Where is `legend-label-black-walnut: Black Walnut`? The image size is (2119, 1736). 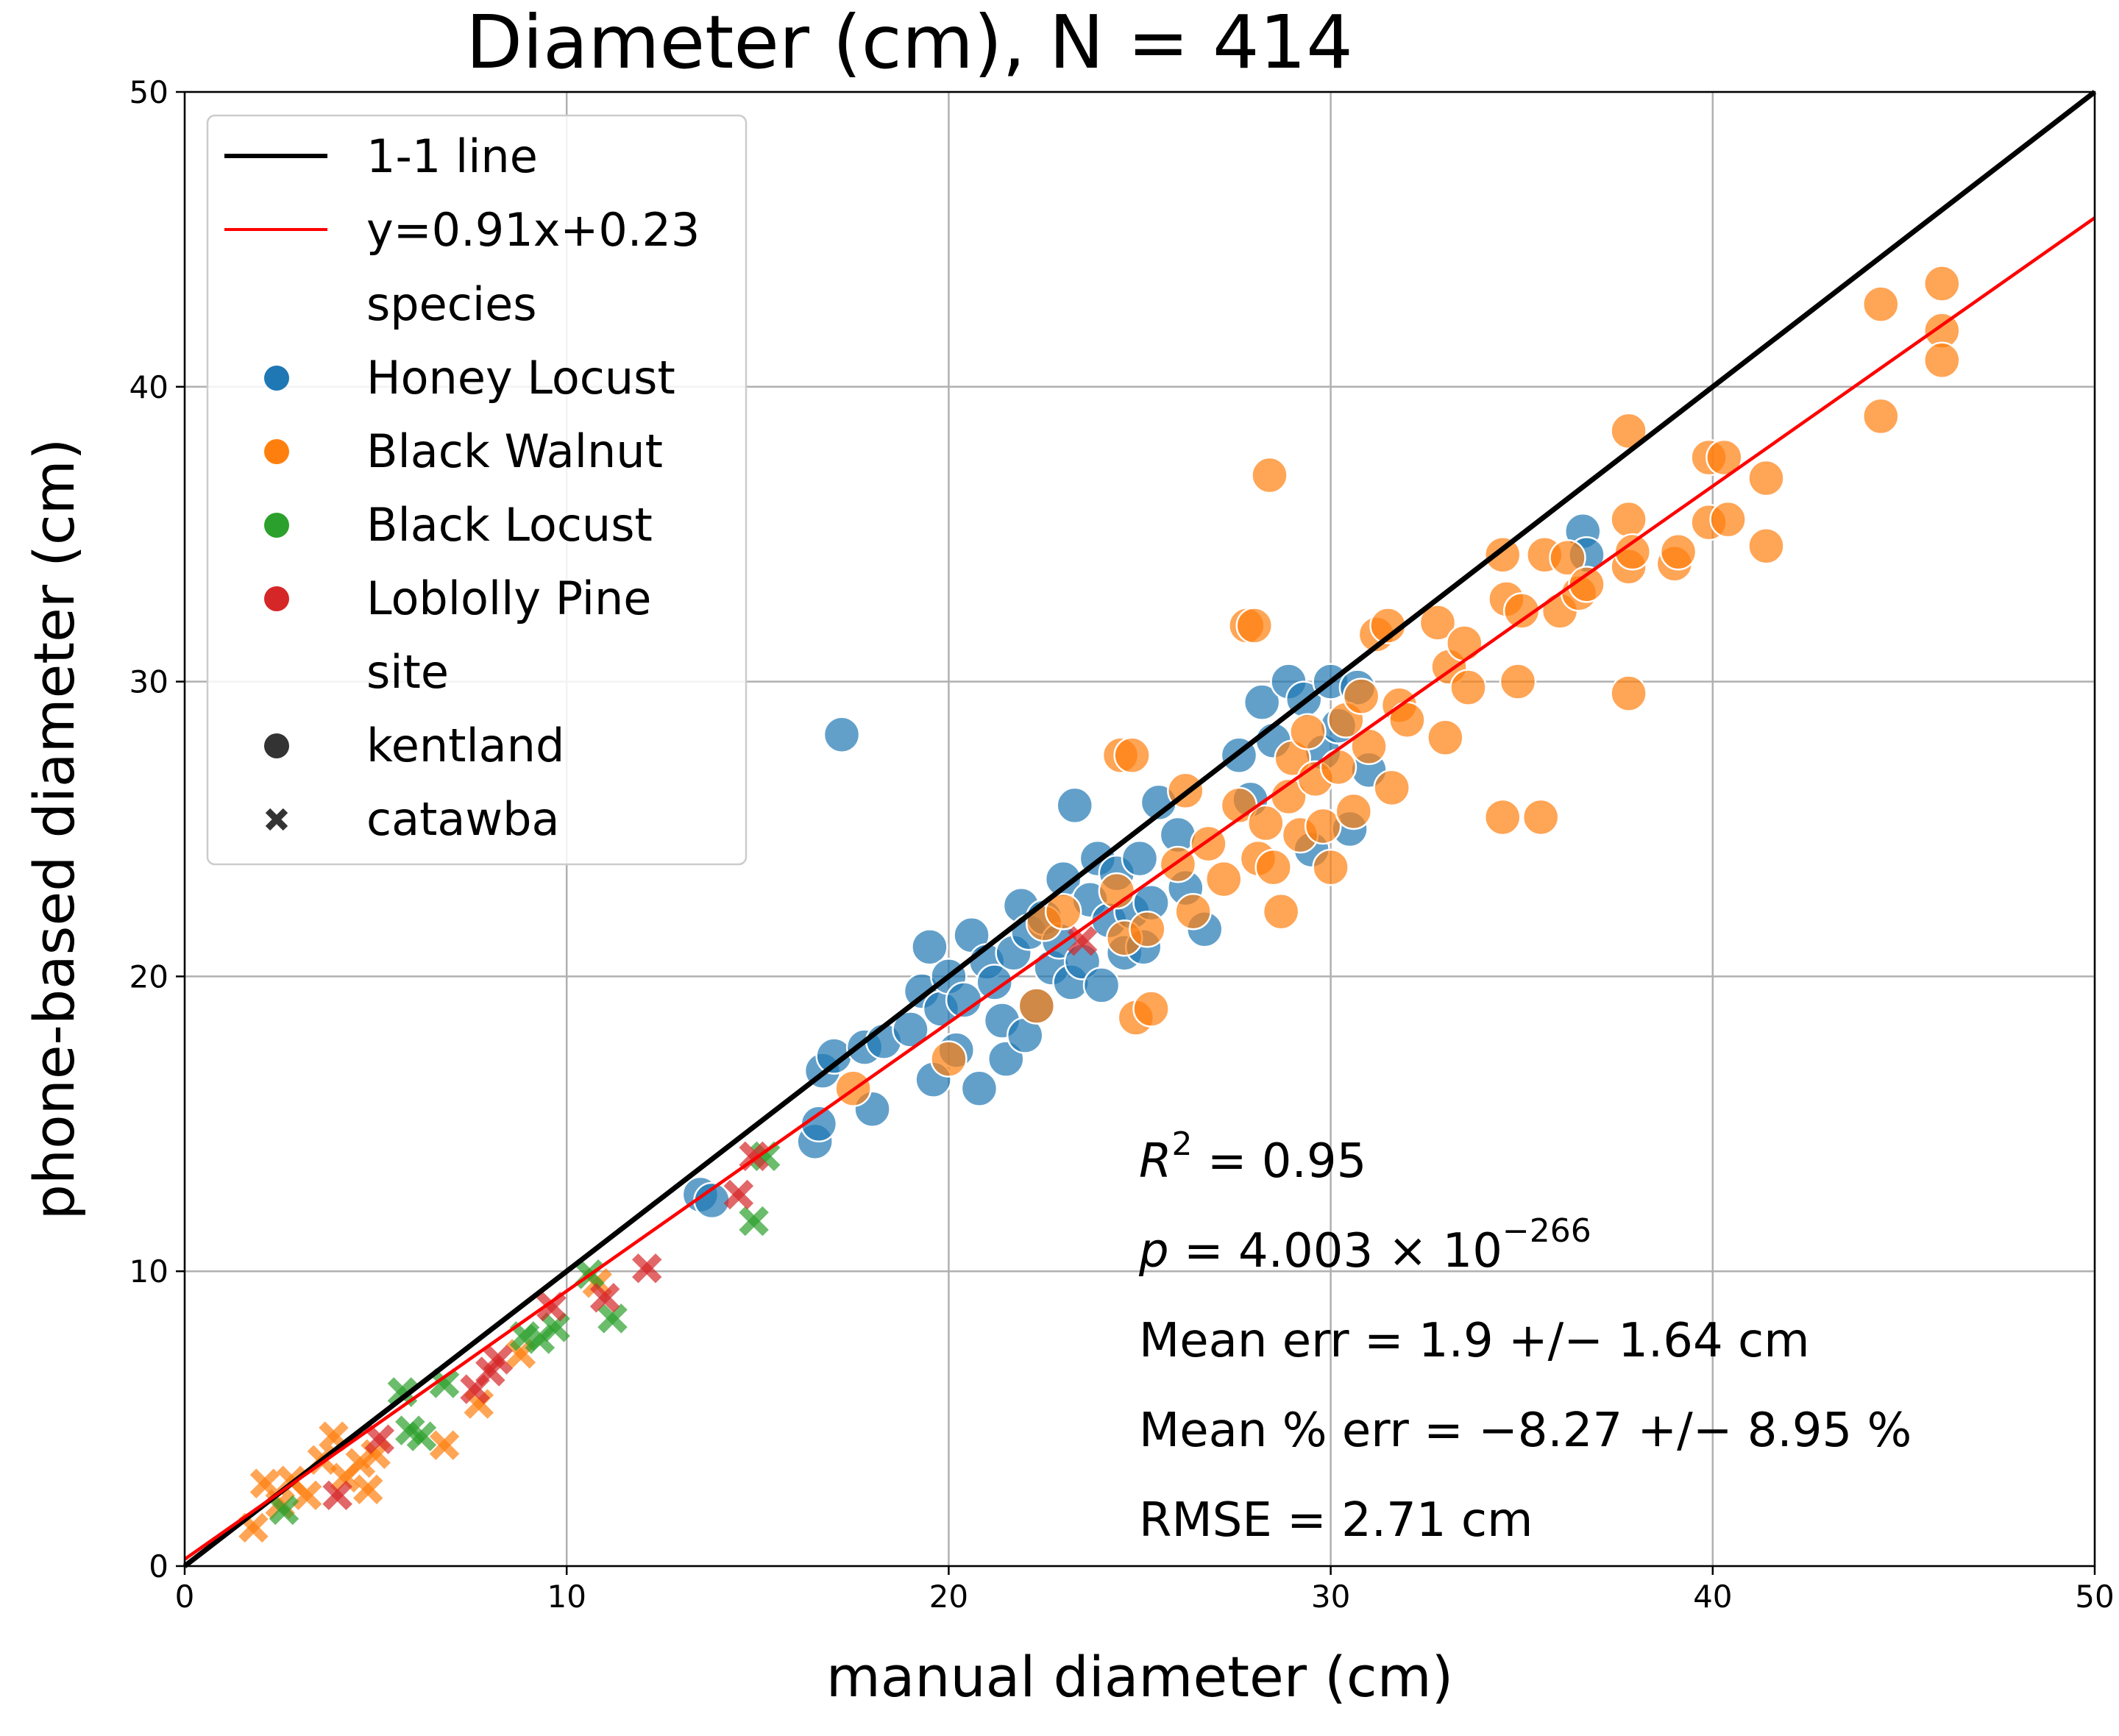 legend-label-black-walnut: Black Walnut is located at coordinates (514, 451).